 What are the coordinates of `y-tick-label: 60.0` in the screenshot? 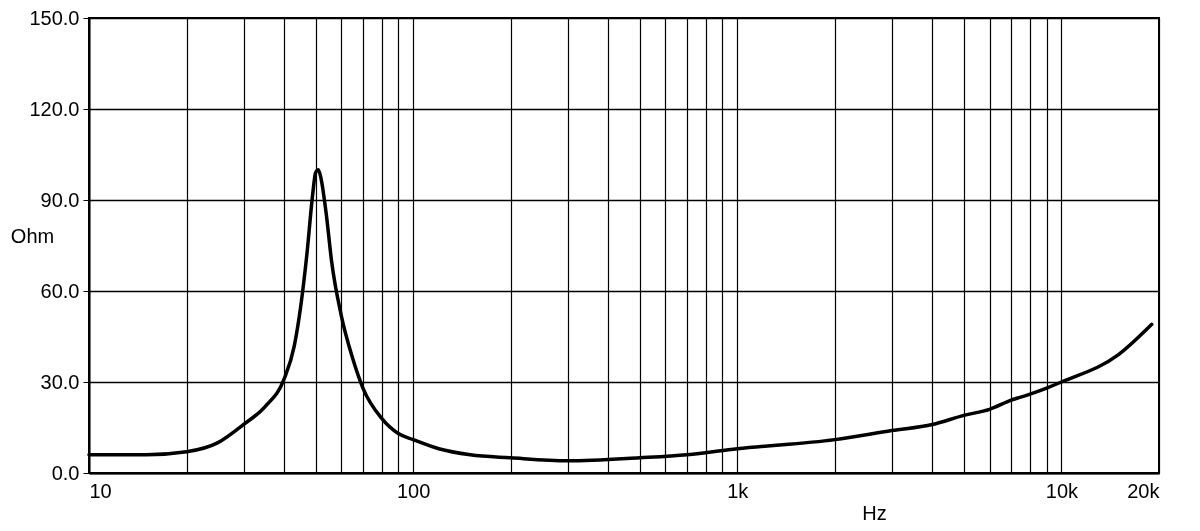 It's located at (60, 290).